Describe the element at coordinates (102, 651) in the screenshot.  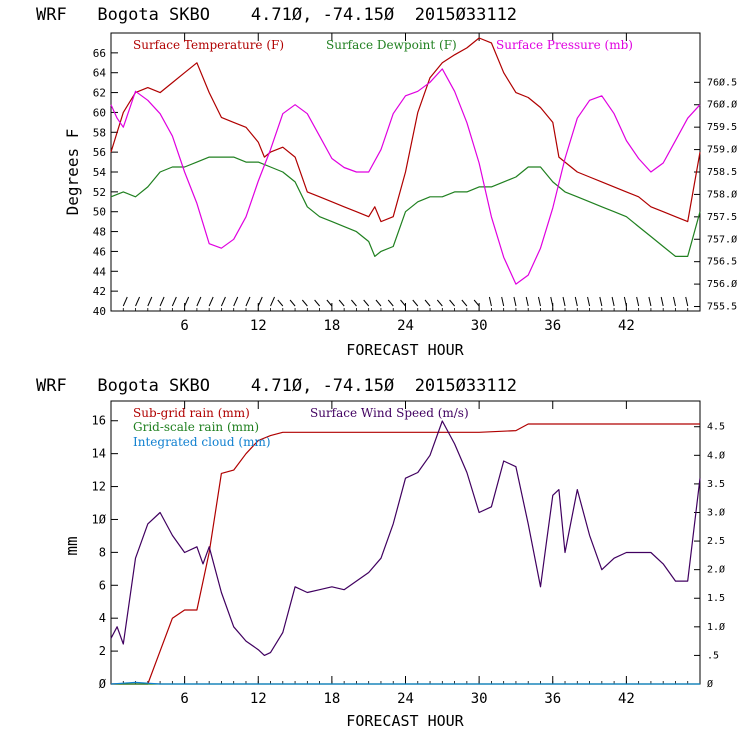
I see `y-tick-label: 2` at that location.